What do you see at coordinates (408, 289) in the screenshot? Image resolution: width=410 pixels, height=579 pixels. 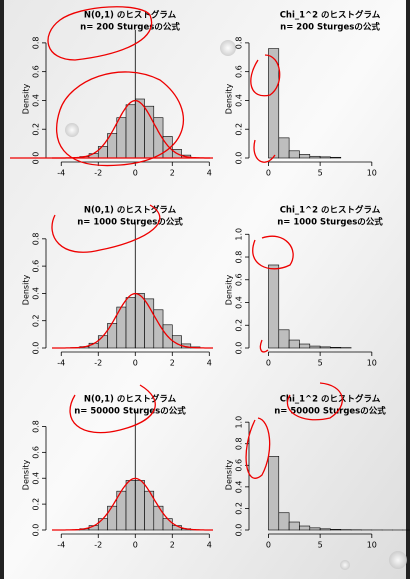 I see `frame-right` at bounding box center [408, 289].